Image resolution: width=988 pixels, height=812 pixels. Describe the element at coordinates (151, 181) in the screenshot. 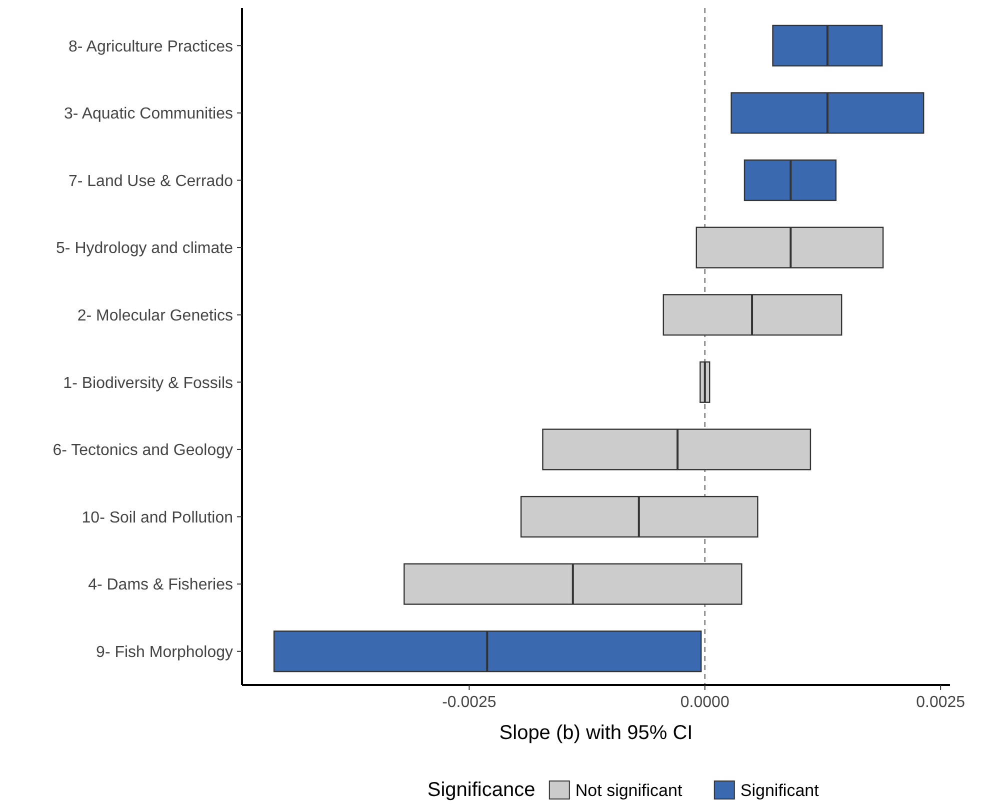

I see `y-tick-label: 7- Land Use & Cerrado` at that location.